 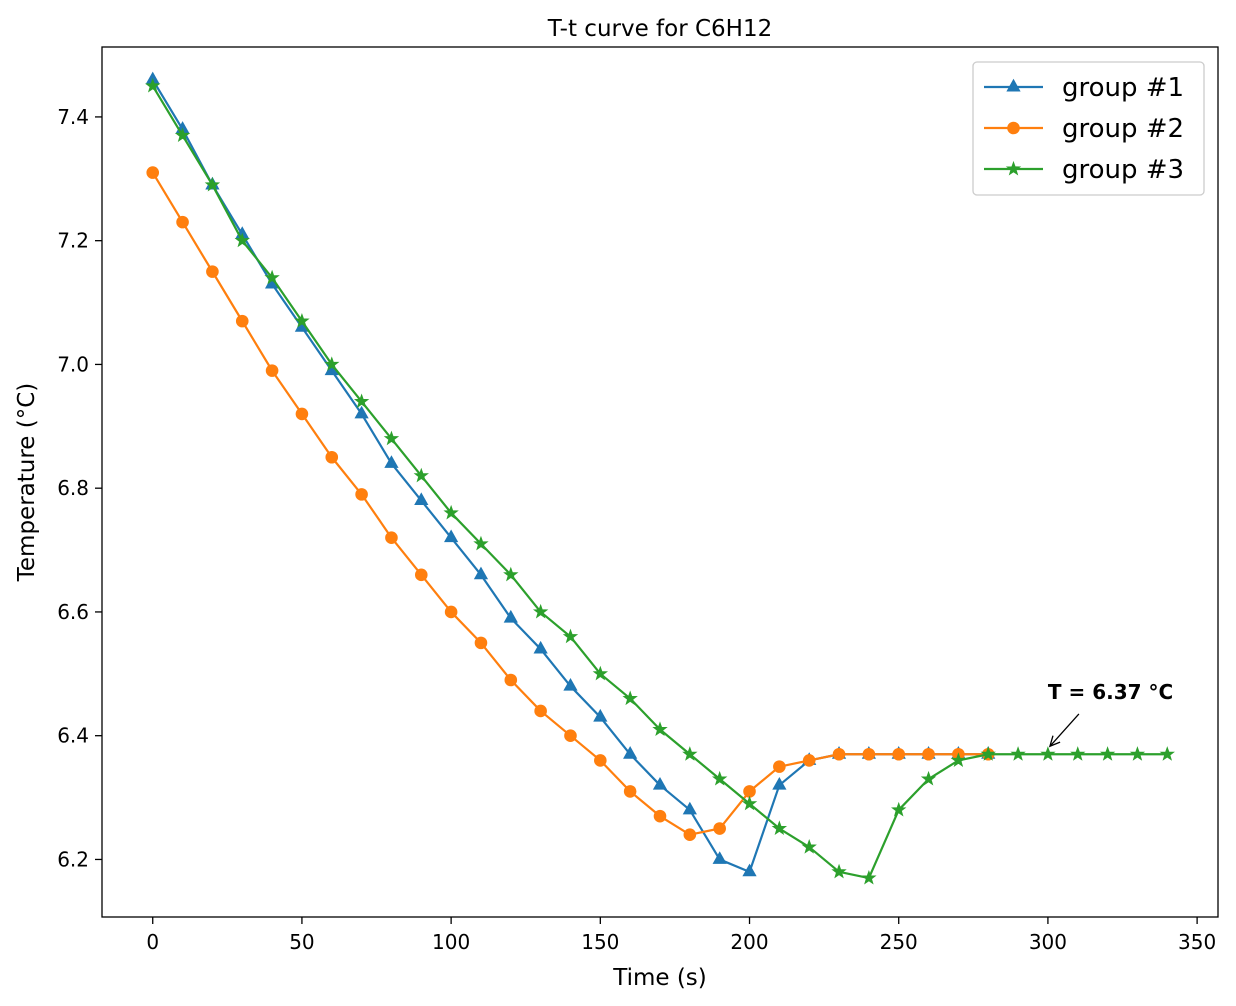 What do you see at coordinates (1084, 170) in the screenshot?
I see `legend-entry-3: group #3` at bounding box center [1084, 170].